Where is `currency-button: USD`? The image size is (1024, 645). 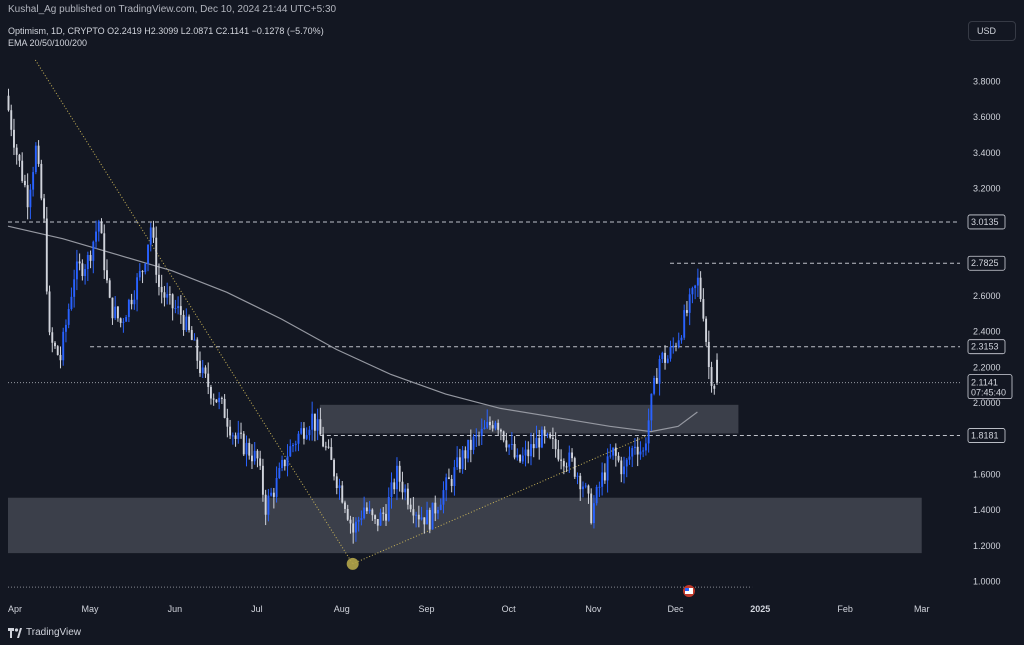 currency-button: USD is located at coordinates (992, 31).